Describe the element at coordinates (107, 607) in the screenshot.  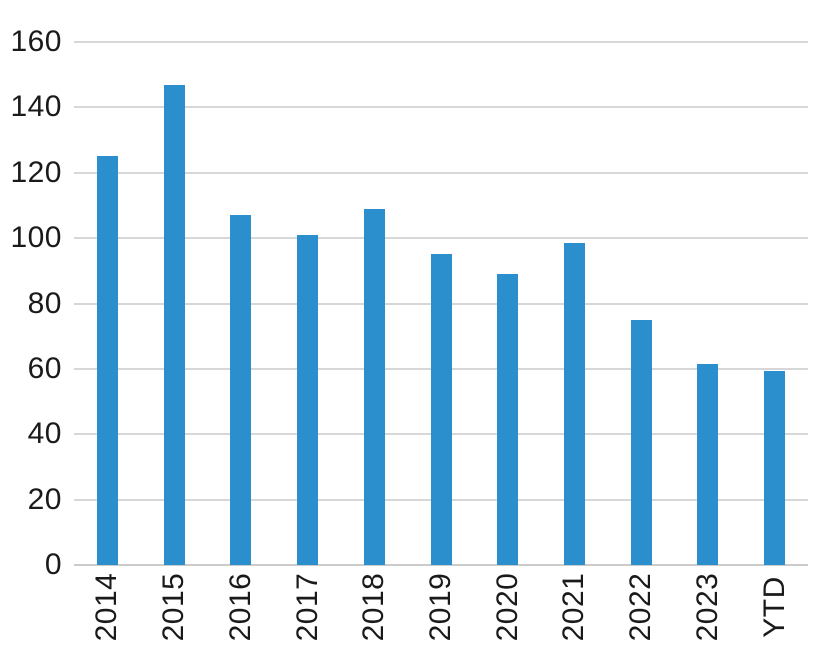
I see `x-tick-label-2014: 2014` at that location.